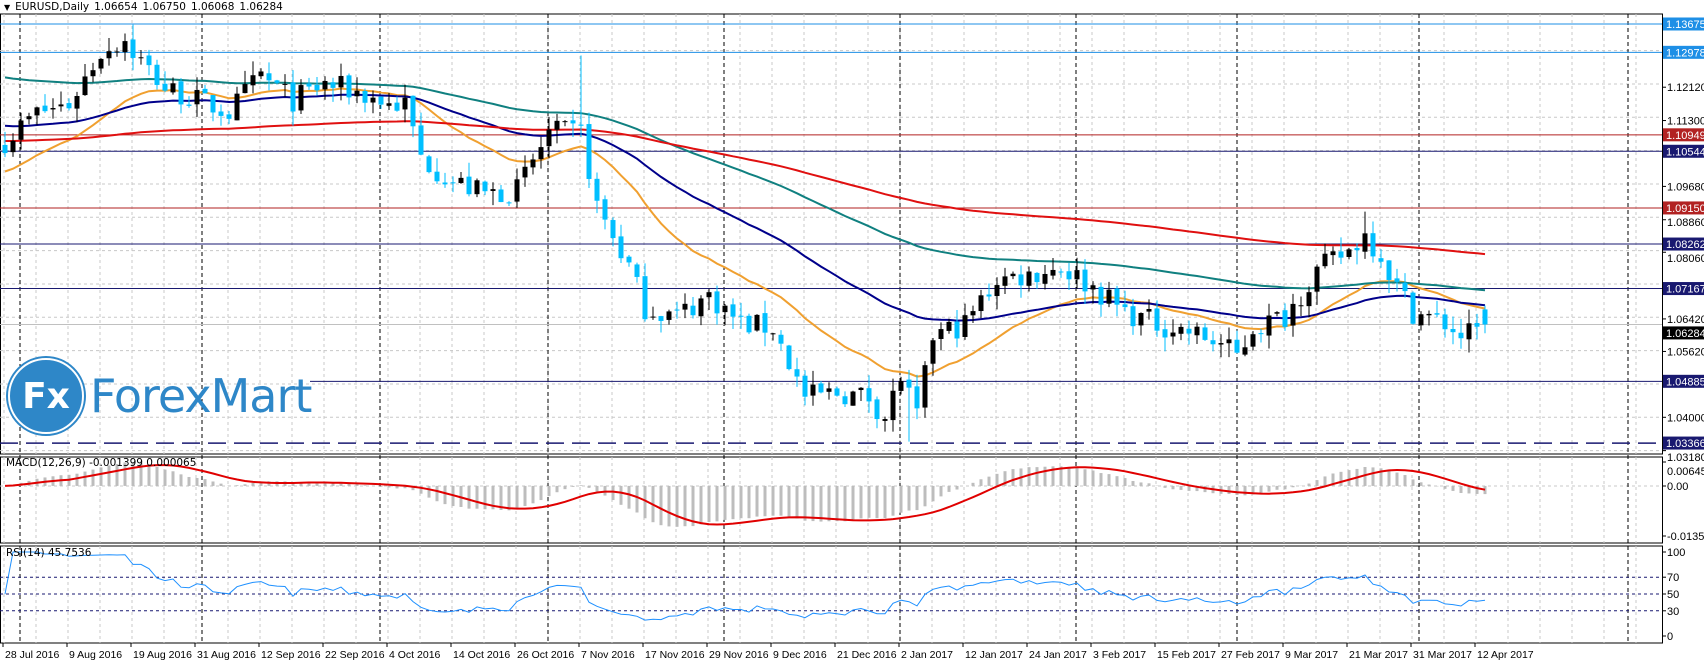  What do you see at coordinates (1685, 472) in the screenshot?
I see `macd-axis-label: 0.006457` at bounding box center [1685, 472].